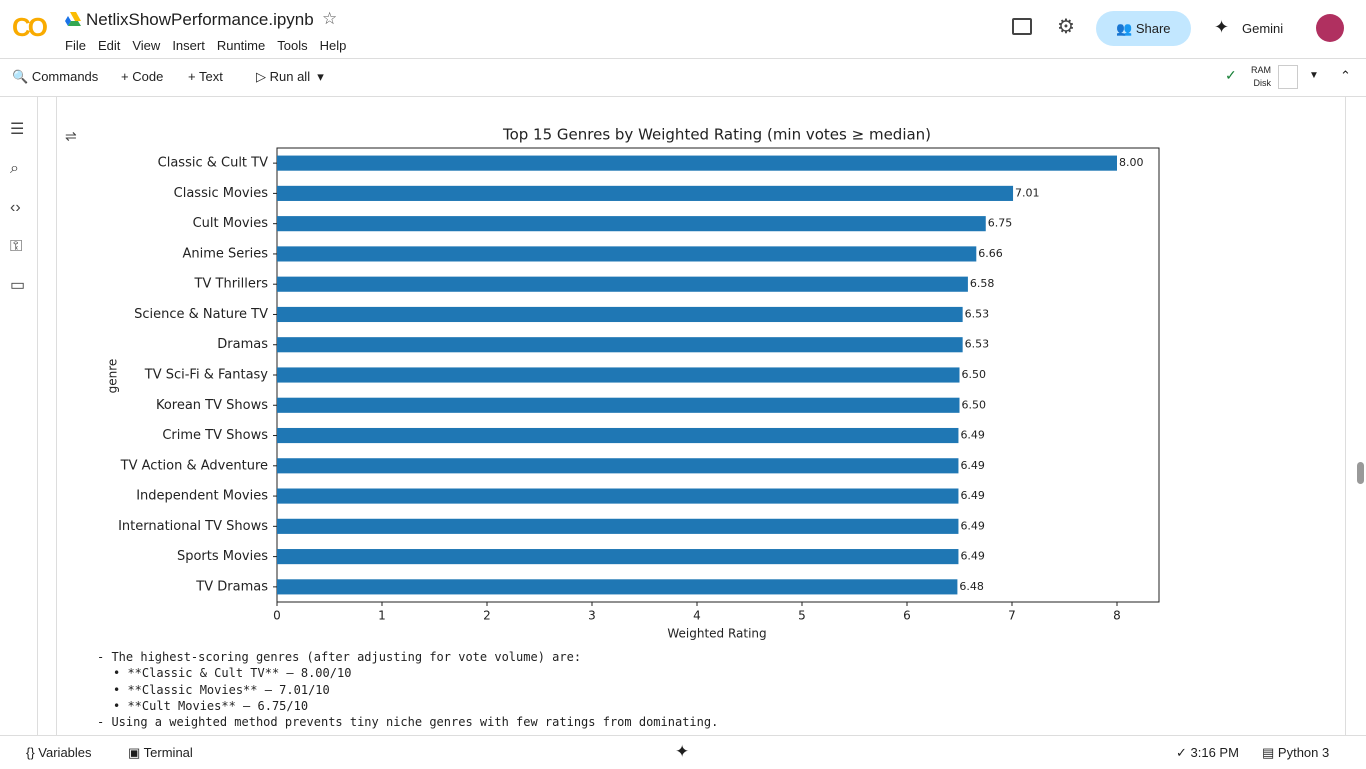  I want to click on resource-bars, so click(1288, 77).